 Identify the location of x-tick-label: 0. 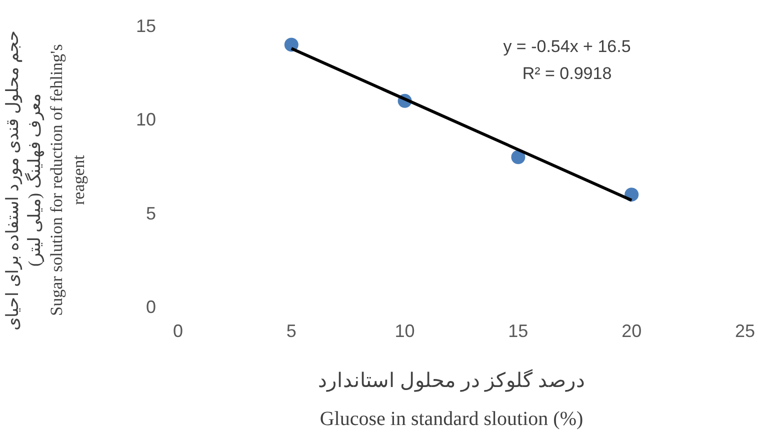
(178, 331).